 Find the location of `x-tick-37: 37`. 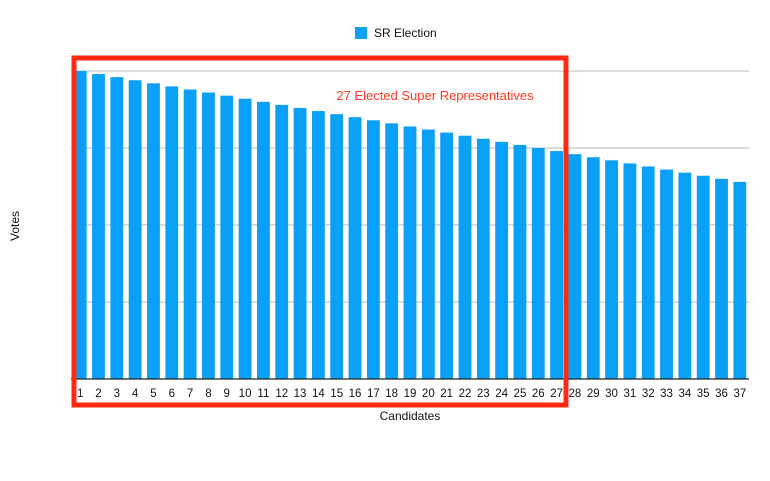

x-tick-37: 37 is located at coordinates (739, 394).